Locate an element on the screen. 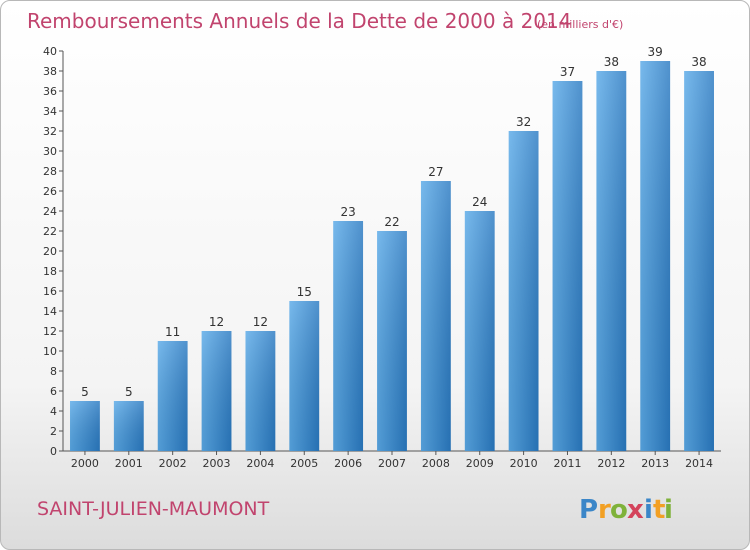  y-tick-label: 16 is located at coordinates (50, 291).